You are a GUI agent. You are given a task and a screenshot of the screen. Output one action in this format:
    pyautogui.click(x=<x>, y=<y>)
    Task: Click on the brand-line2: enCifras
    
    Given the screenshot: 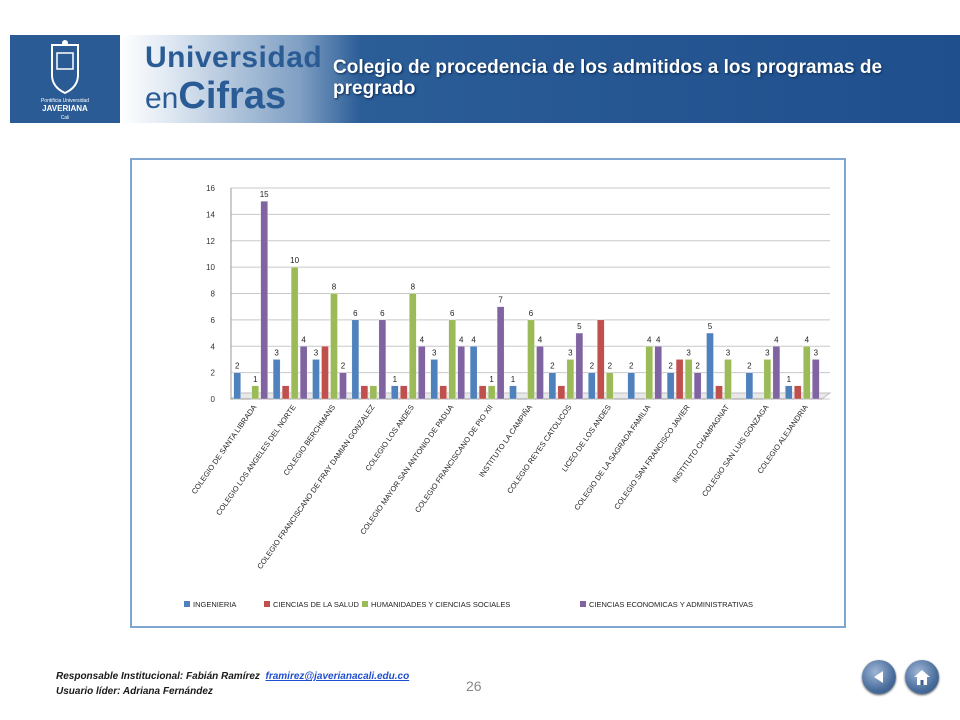 What is the action you would take?
    pyautogui.click(x=233, y=96)
    